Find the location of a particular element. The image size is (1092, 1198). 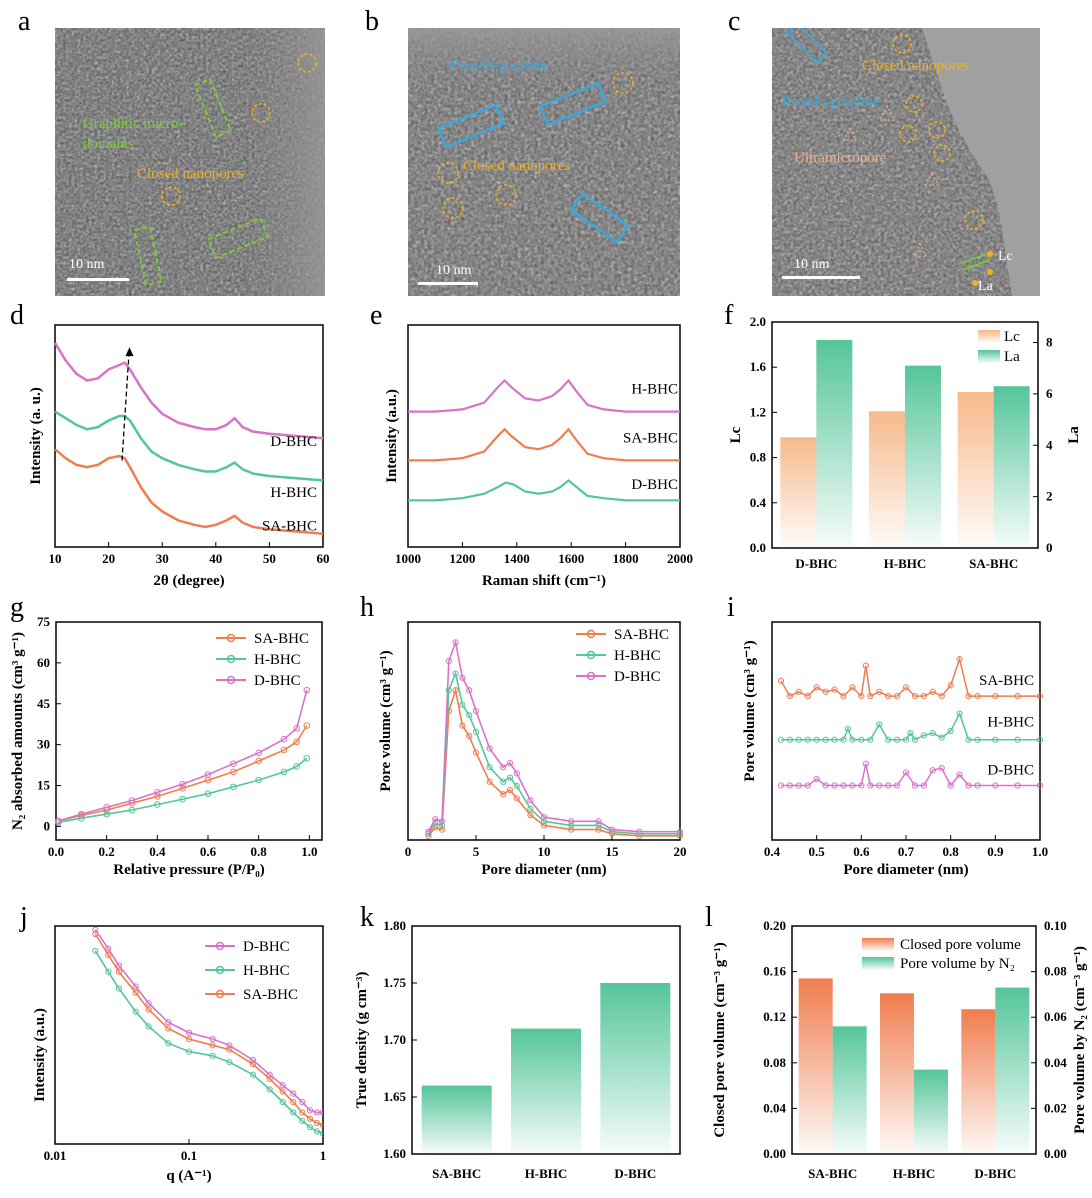

y-tick-label: 0.04 is located at coordinates (774, 1107).